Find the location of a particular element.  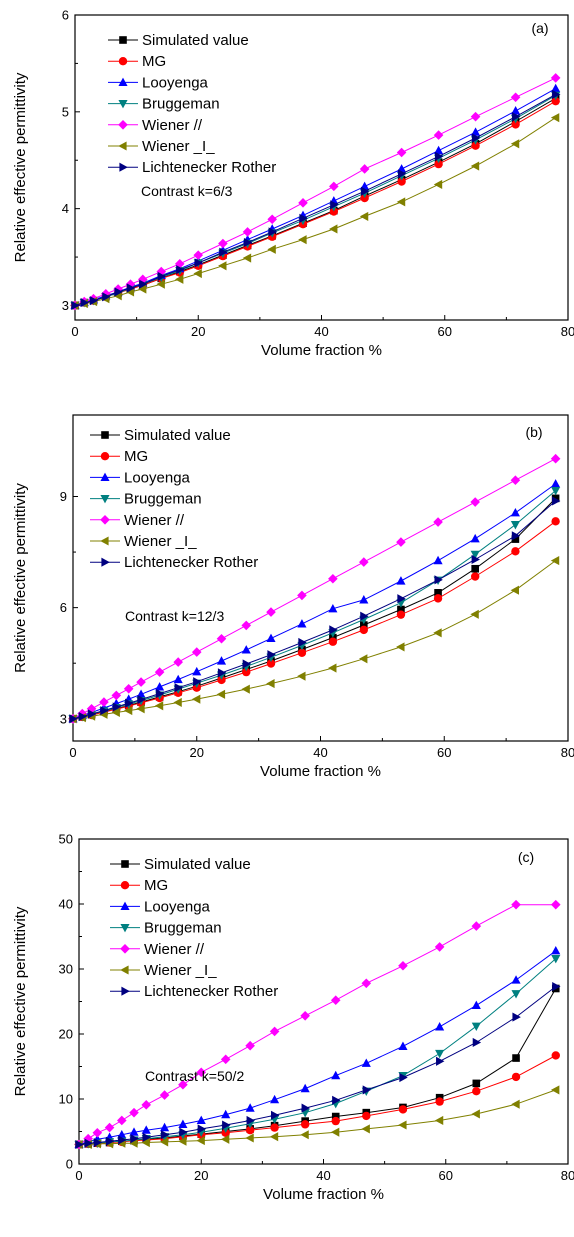

legend-entry: MG is located at coordinates (137, 61).